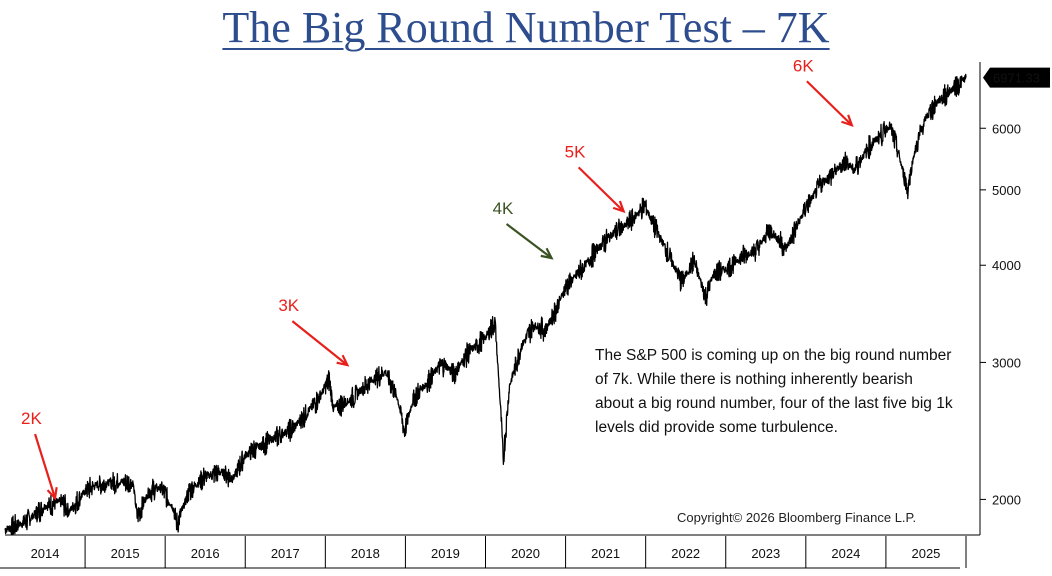 The width and height of the screenshot is (1052, 576). What do you see at coordinates (605, 553) in the screenshot?
I see `x-tick-label: 2021` at bounding box center [605, 553].